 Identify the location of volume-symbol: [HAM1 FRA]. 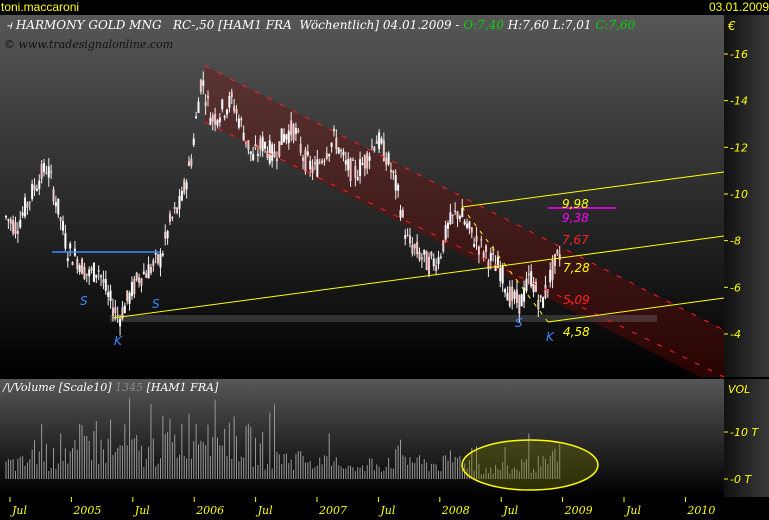
(182, 387).